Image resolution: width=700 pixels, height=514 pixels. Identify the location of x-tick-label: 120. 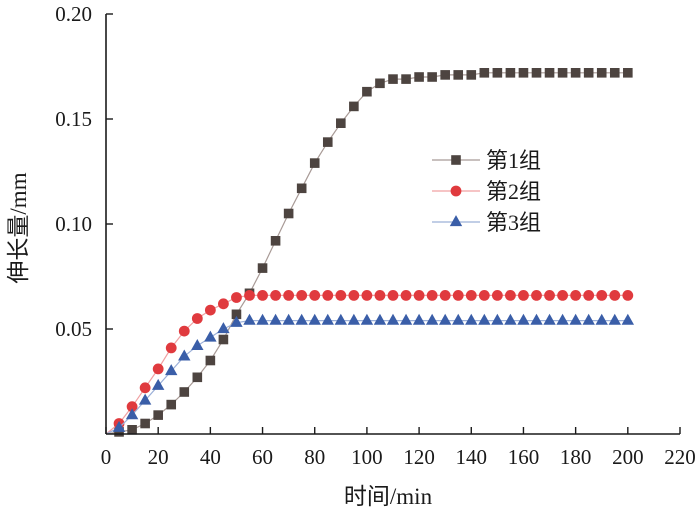
(419, 457).